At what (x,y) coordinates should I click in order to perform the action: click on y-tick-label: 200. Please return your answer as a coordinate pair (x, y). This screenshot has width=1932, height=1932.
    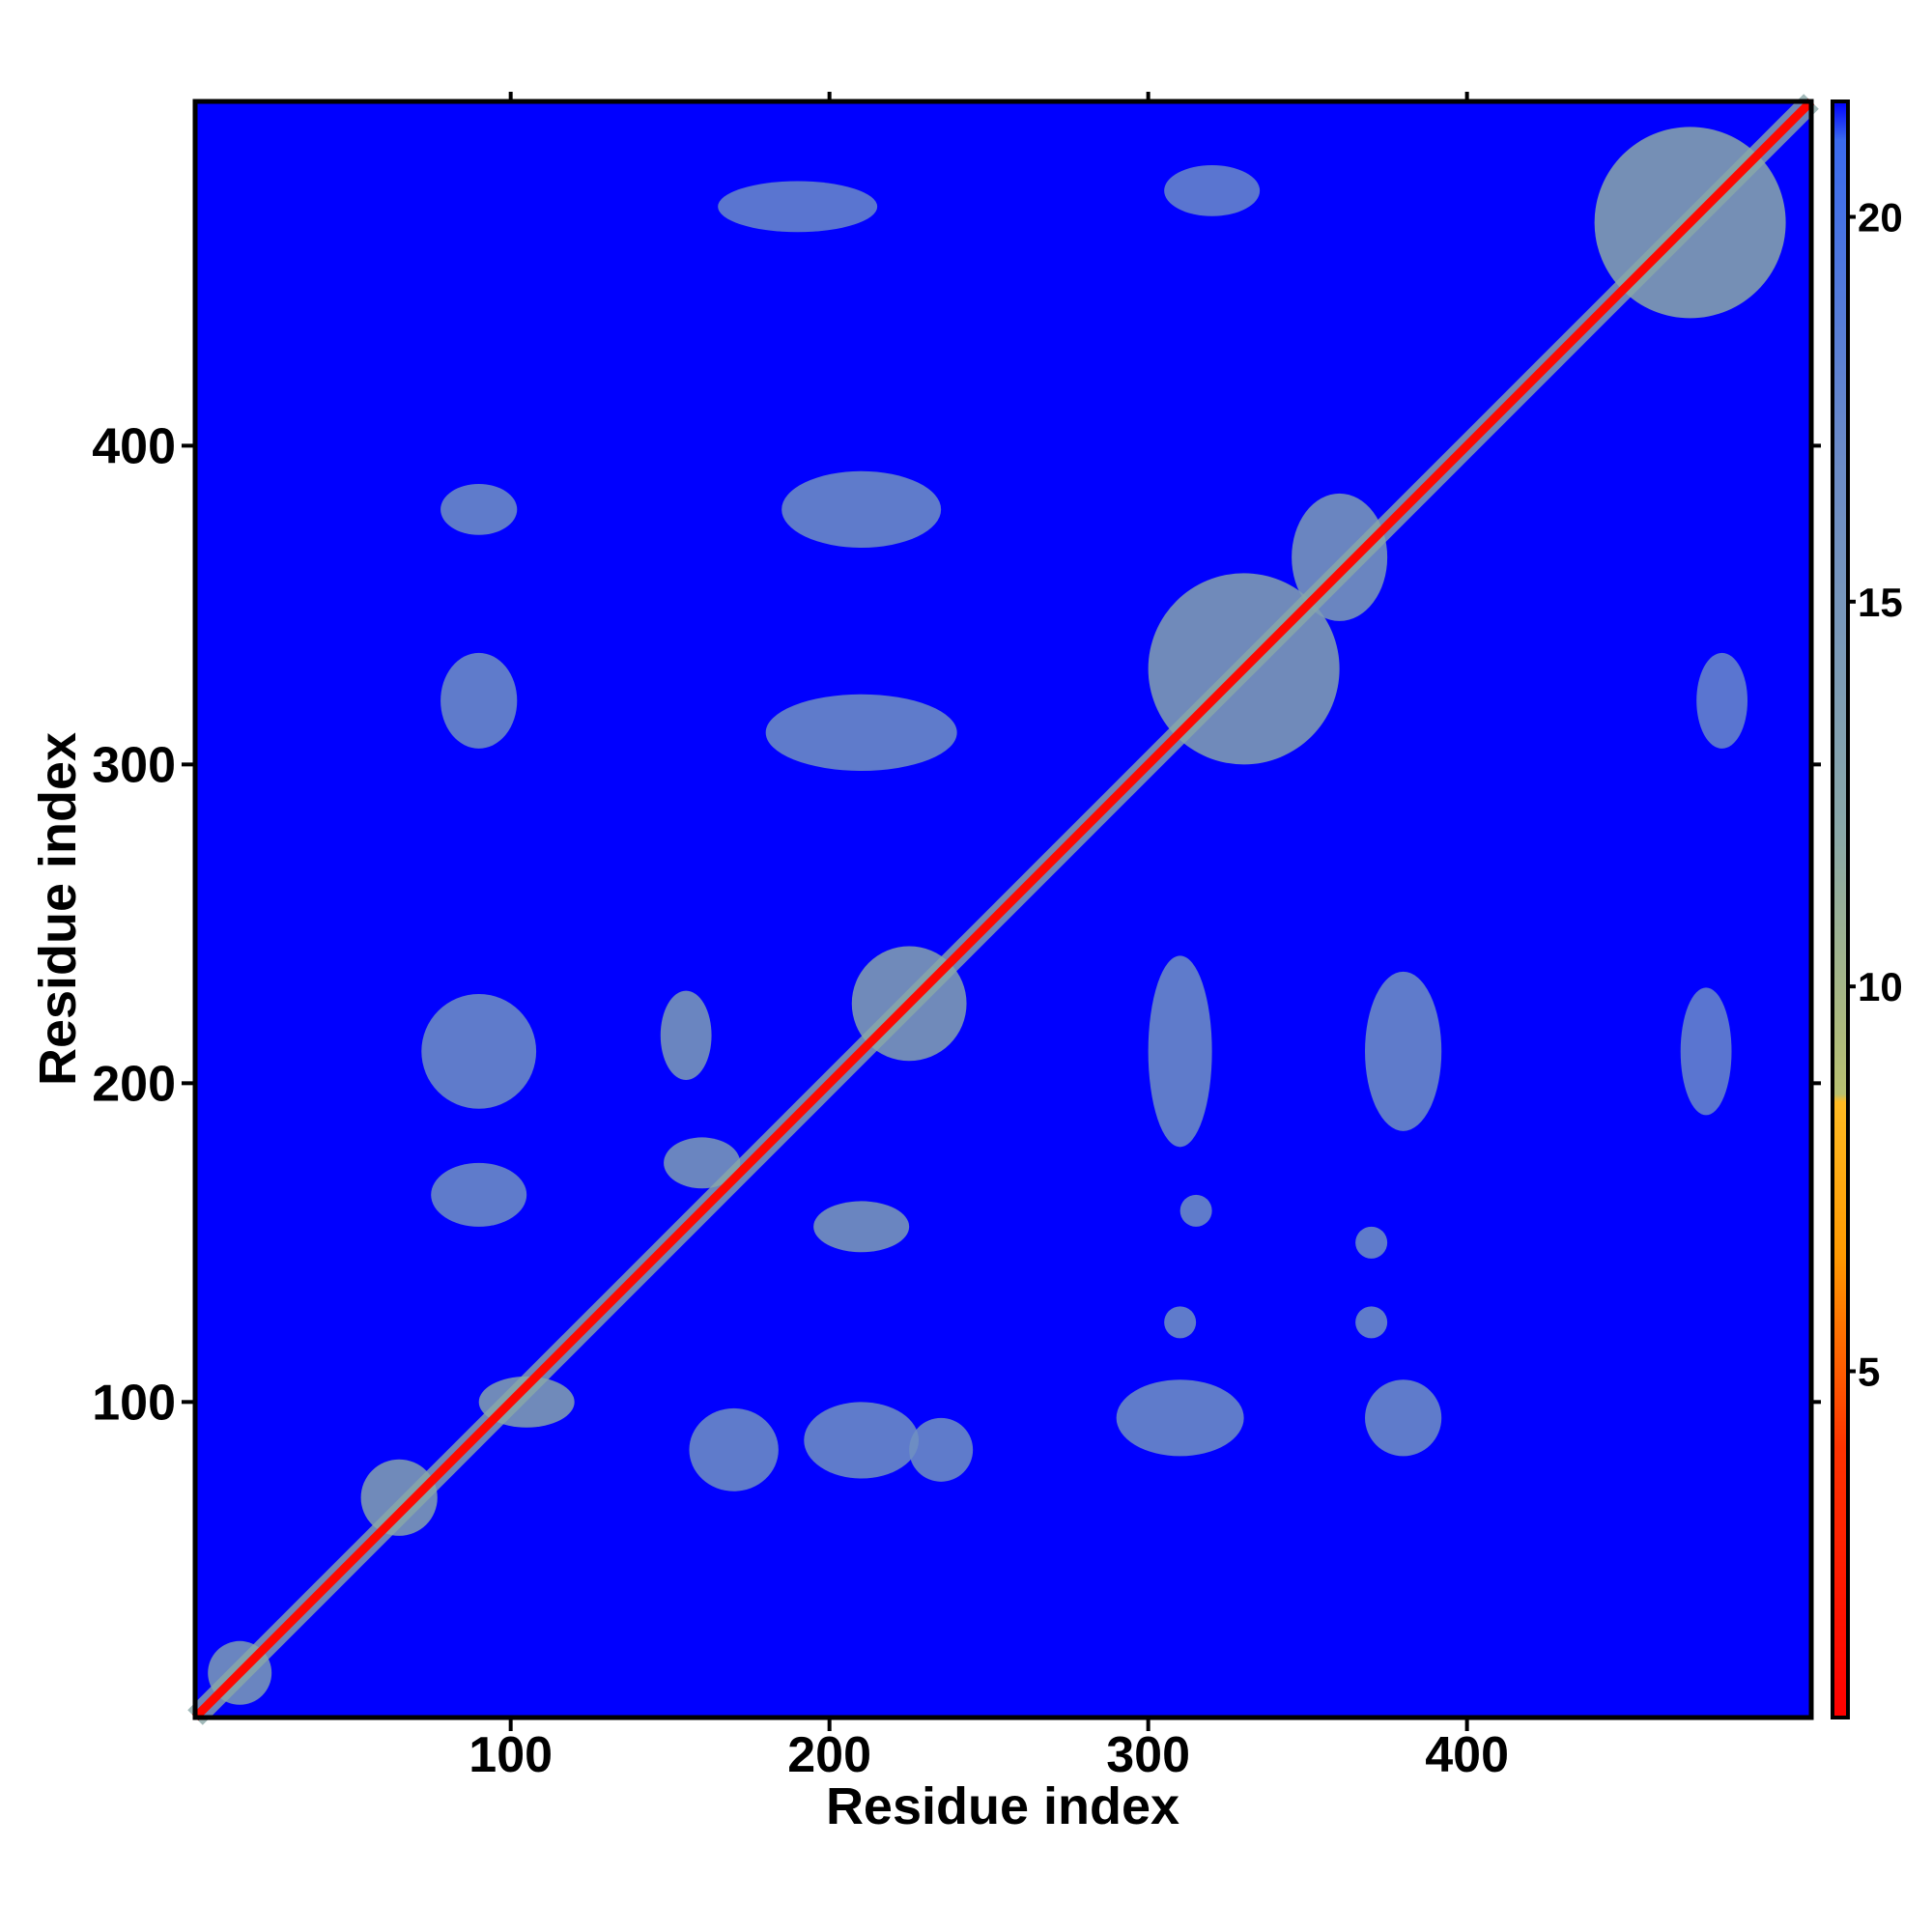
    Looking at the image, I should click on (134, 1084).